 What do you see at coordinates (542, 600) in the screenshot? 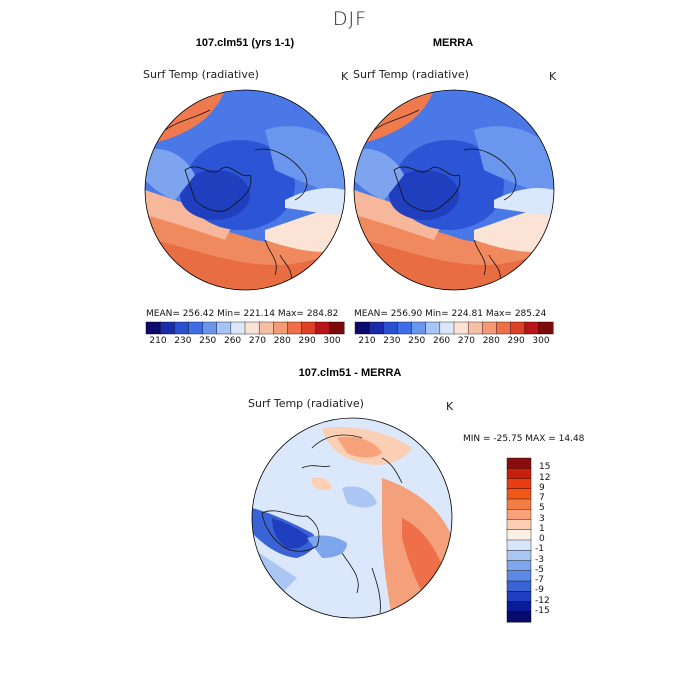
I see `panel-3-colorbar-tick-label: -12` at bounding box center [542, 600].